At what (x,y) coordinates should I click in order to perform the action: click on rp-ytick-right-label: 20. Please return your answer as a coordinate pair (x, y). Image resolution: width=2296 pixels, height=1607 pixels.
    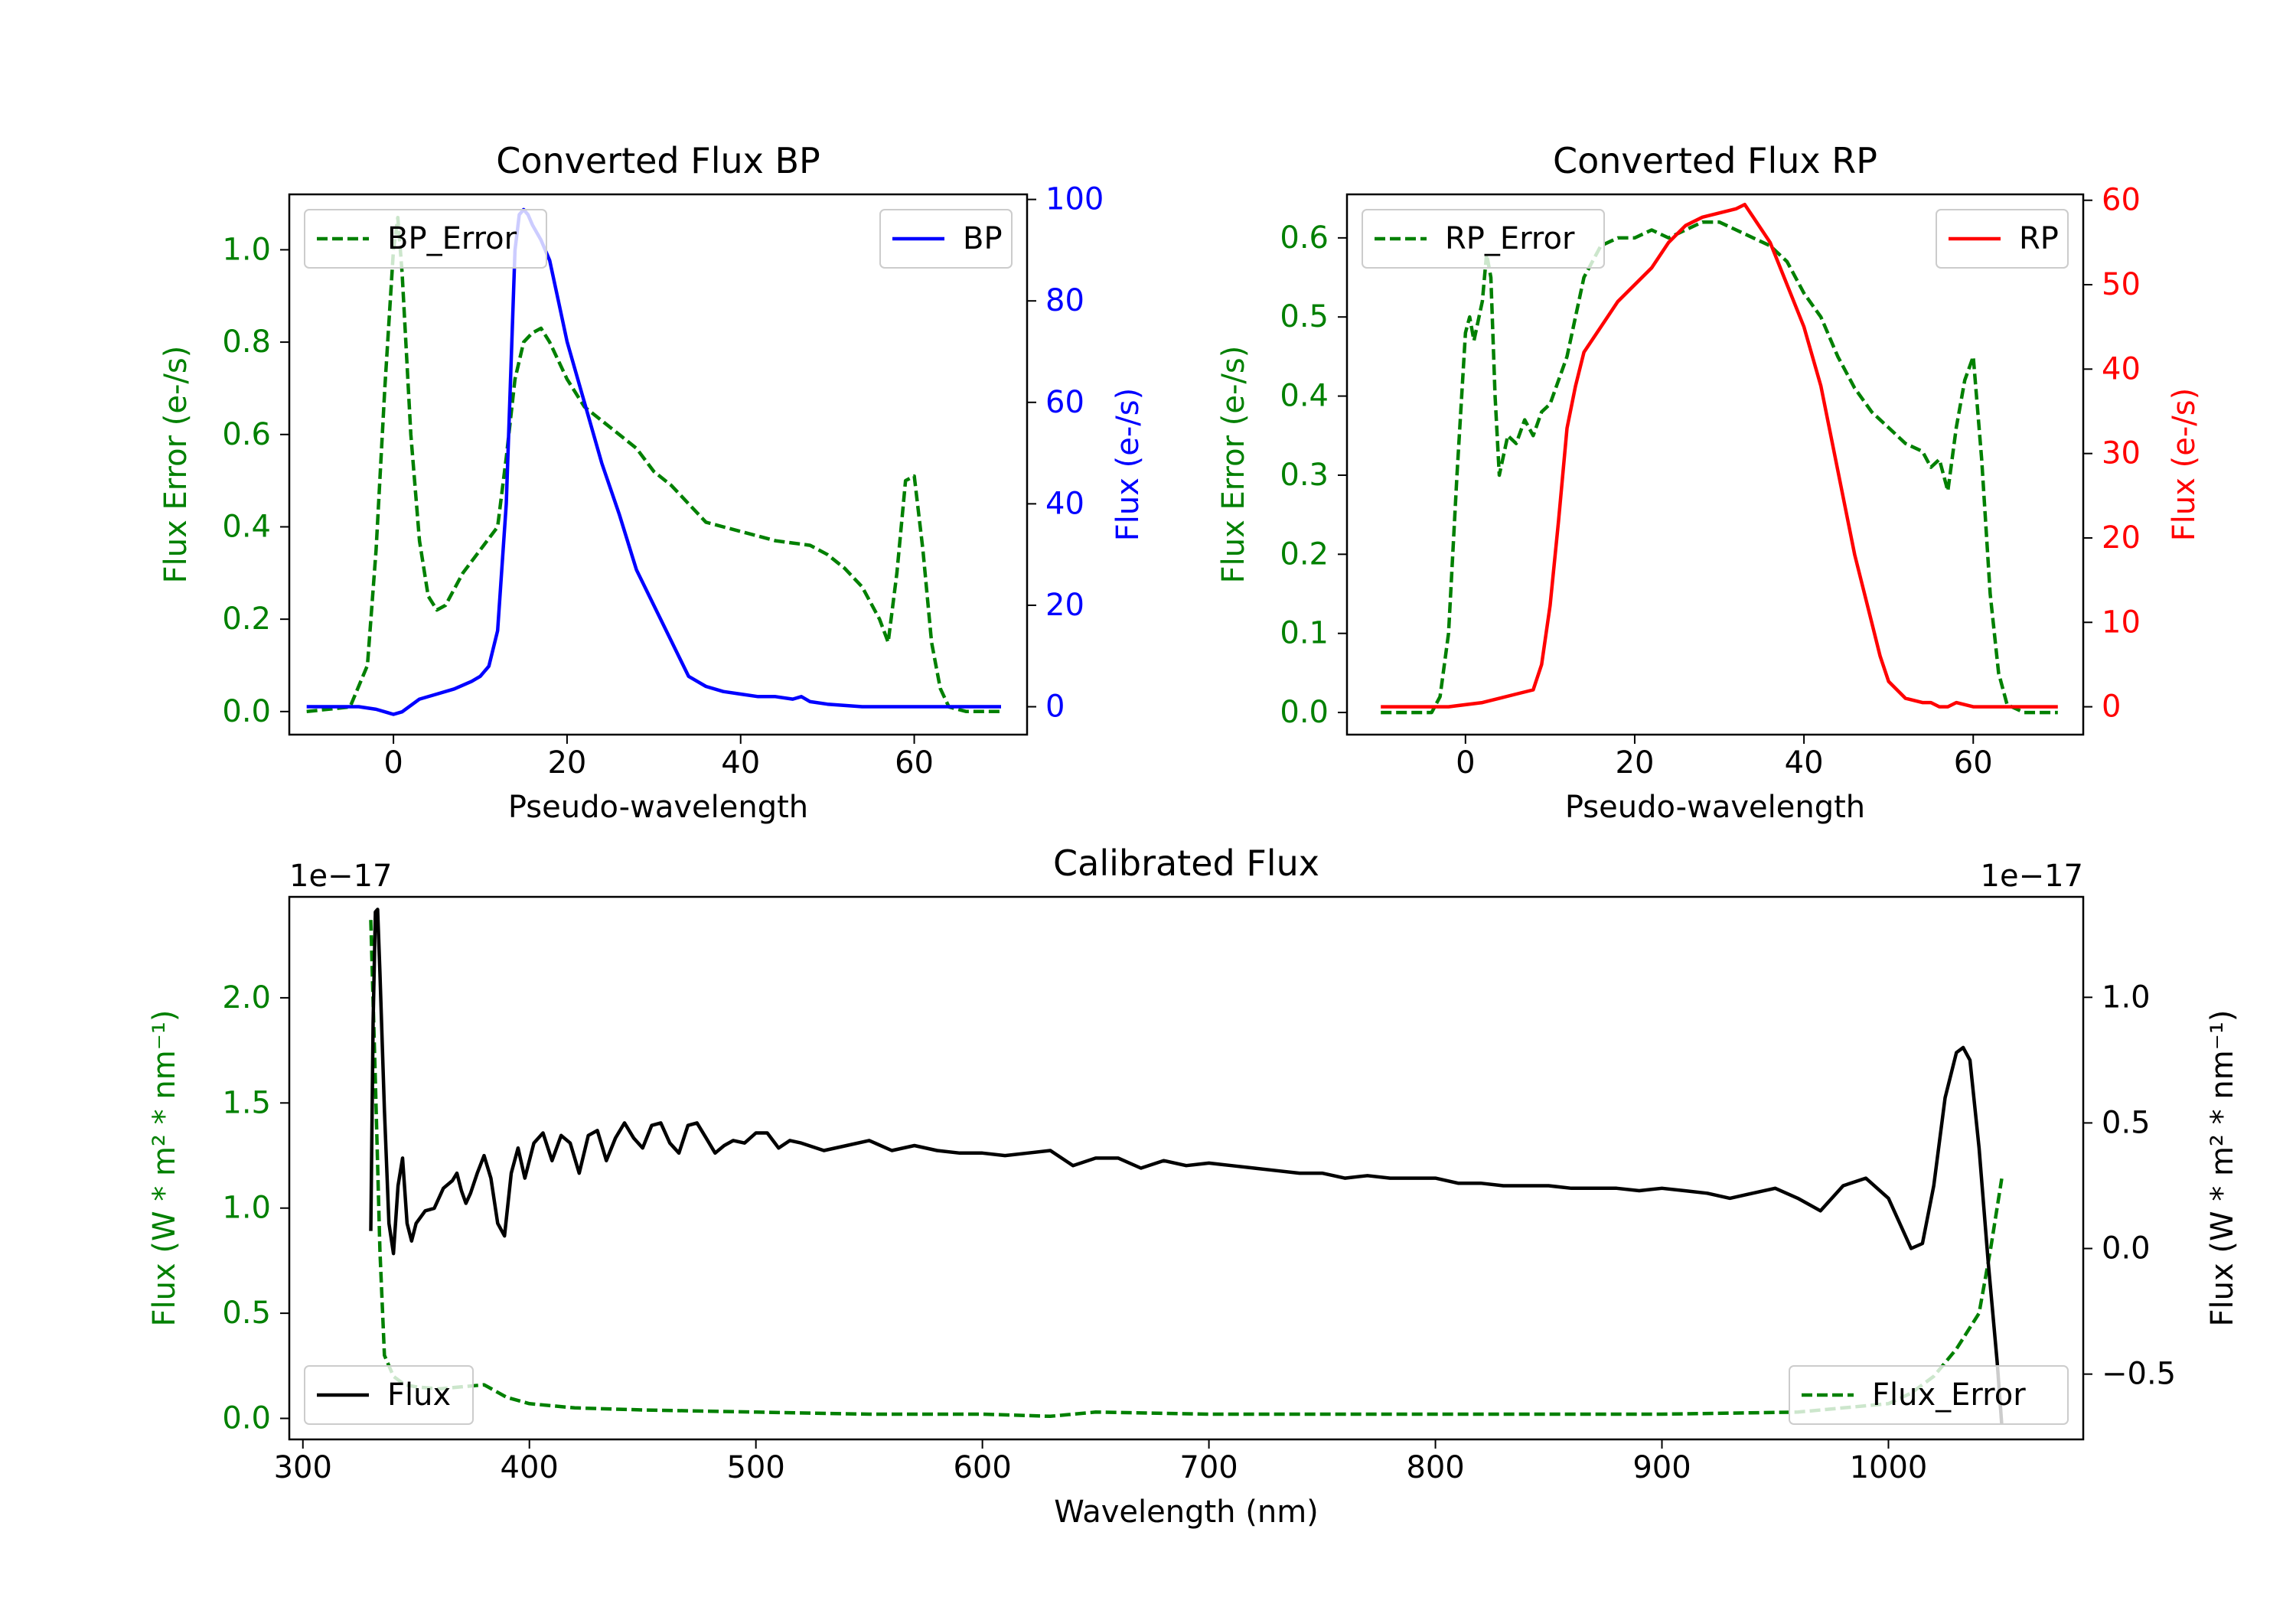
    Looking at the image, I should click on (2121, 538).